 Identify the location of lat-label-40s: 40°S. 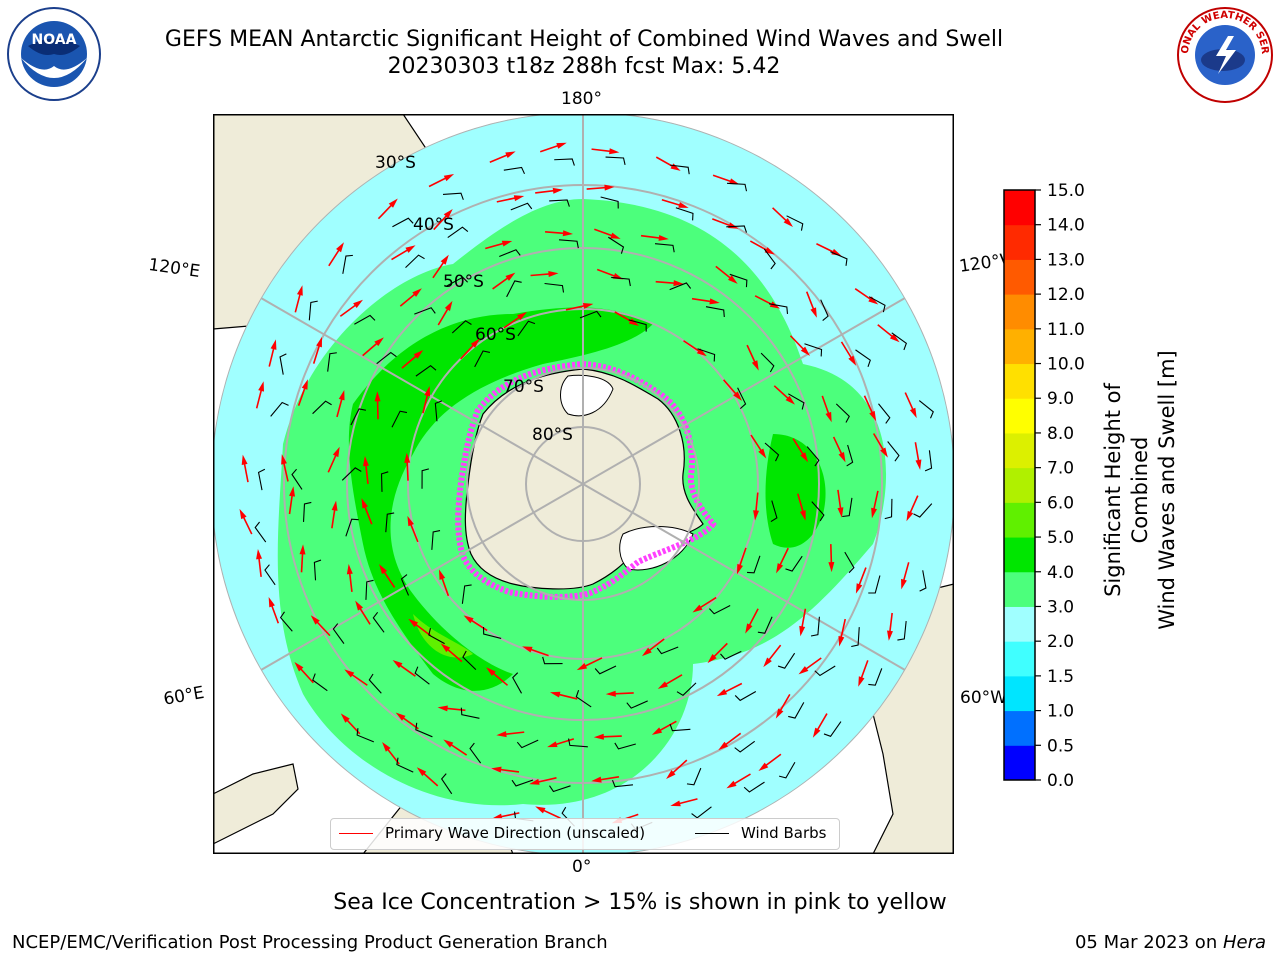
(433, 225).